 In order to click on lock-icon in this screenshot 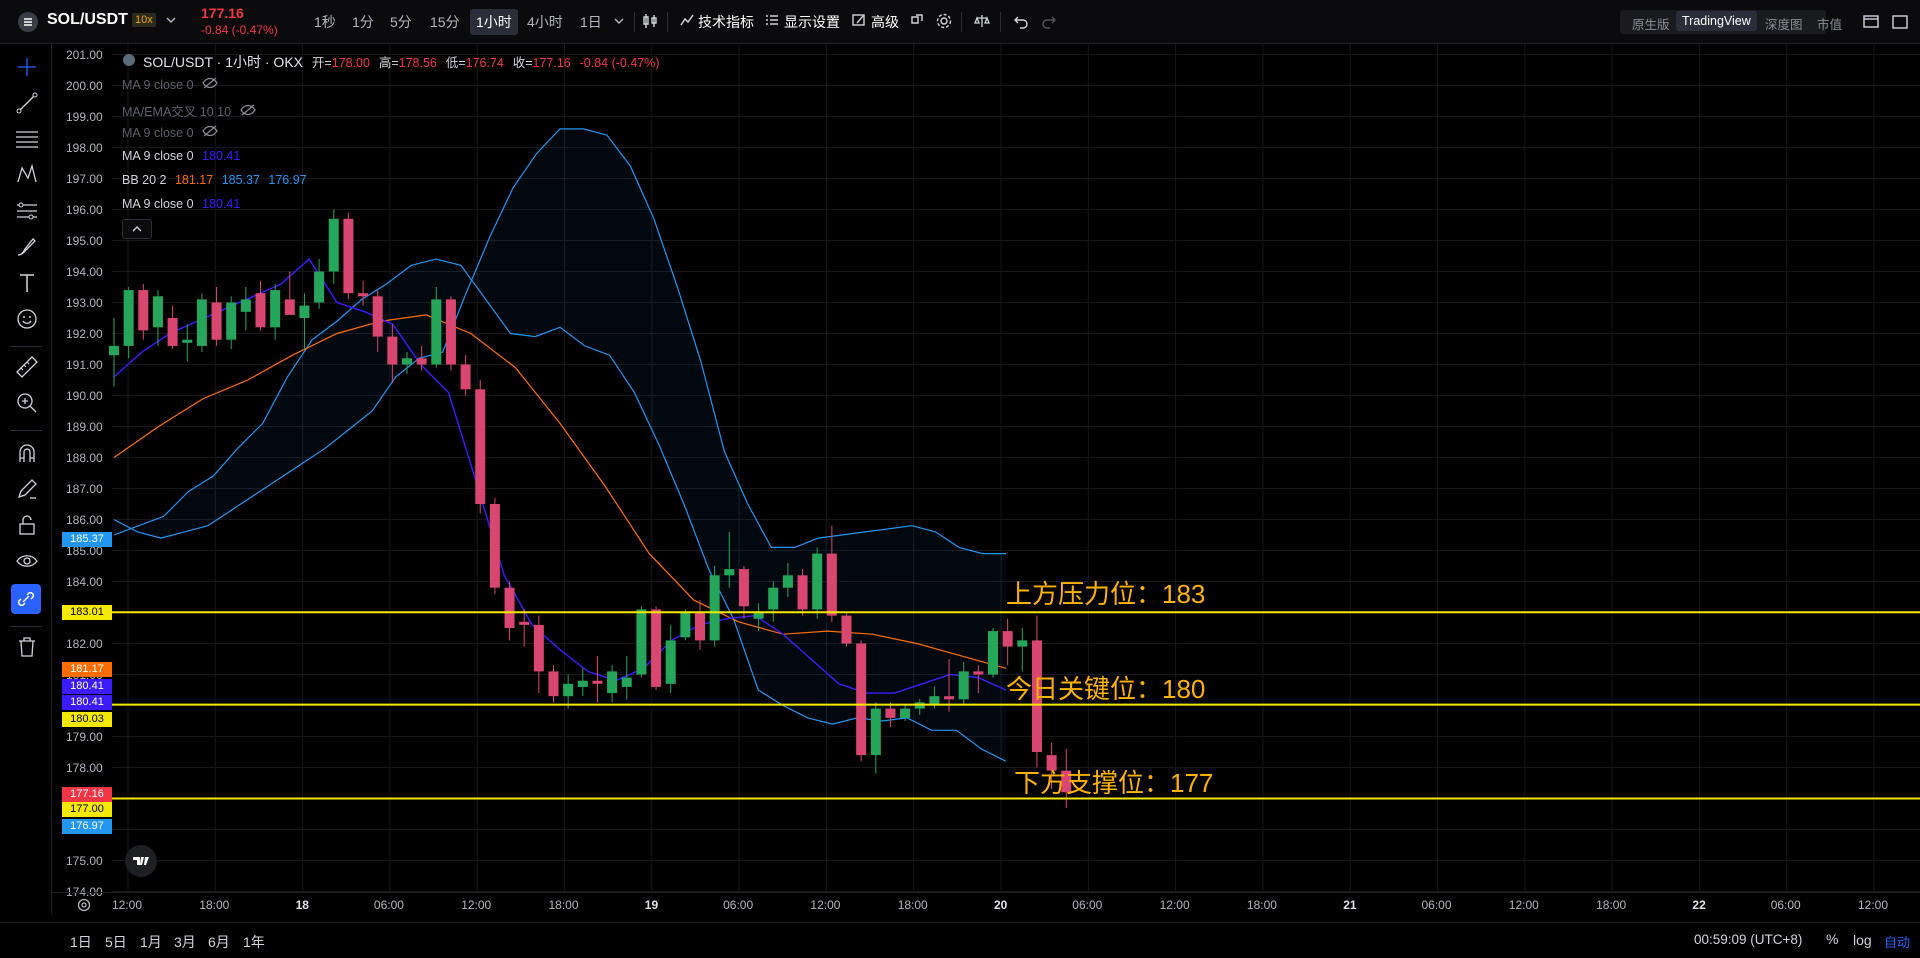, I will do `click(27, 525)`.